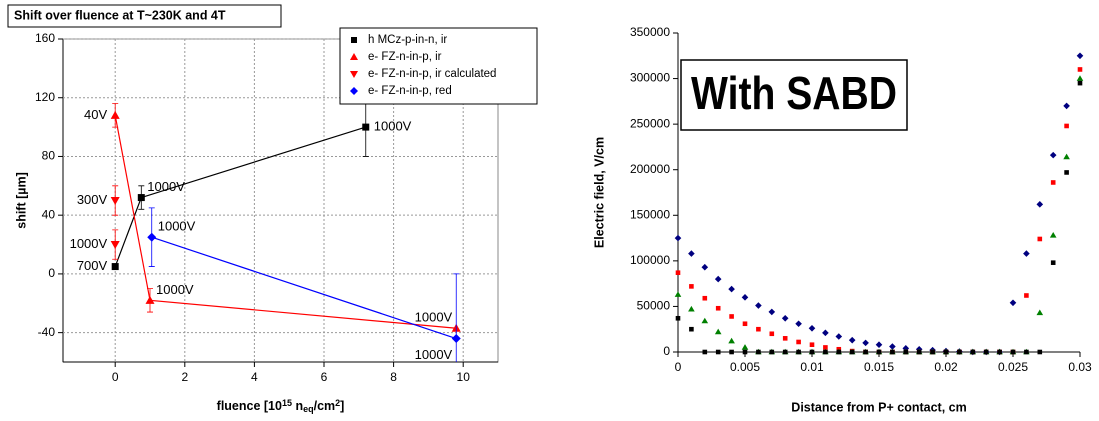  I want to click on point-label: 40V, so click(95, 114).